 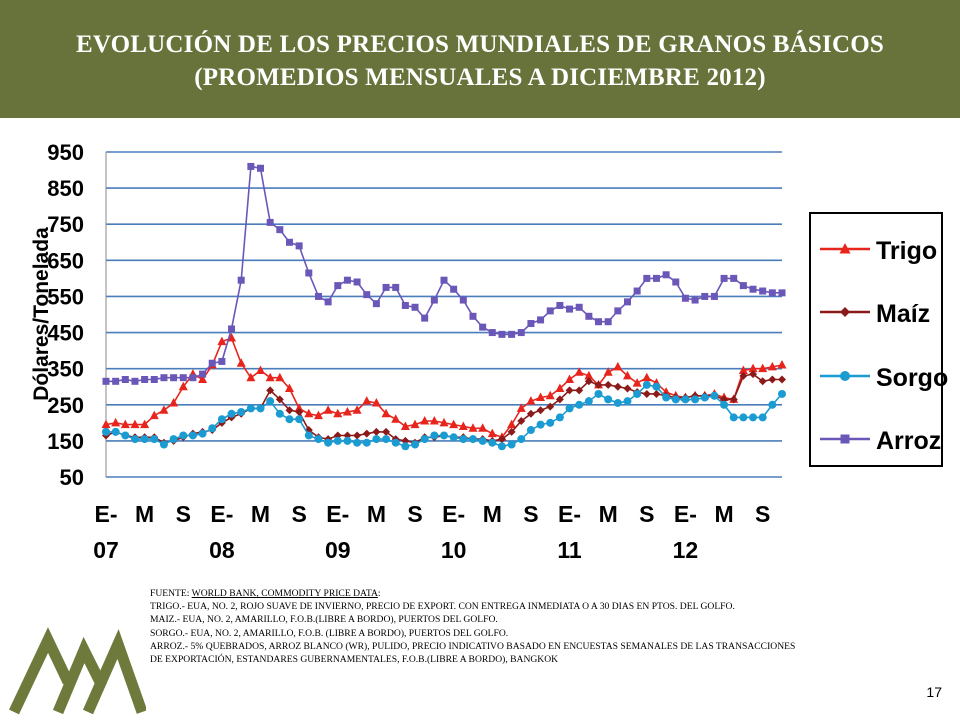 What do you see at coordinates (77, 671) in the screenshot?
I see `organization-logo` at bounding box center [77, 671].